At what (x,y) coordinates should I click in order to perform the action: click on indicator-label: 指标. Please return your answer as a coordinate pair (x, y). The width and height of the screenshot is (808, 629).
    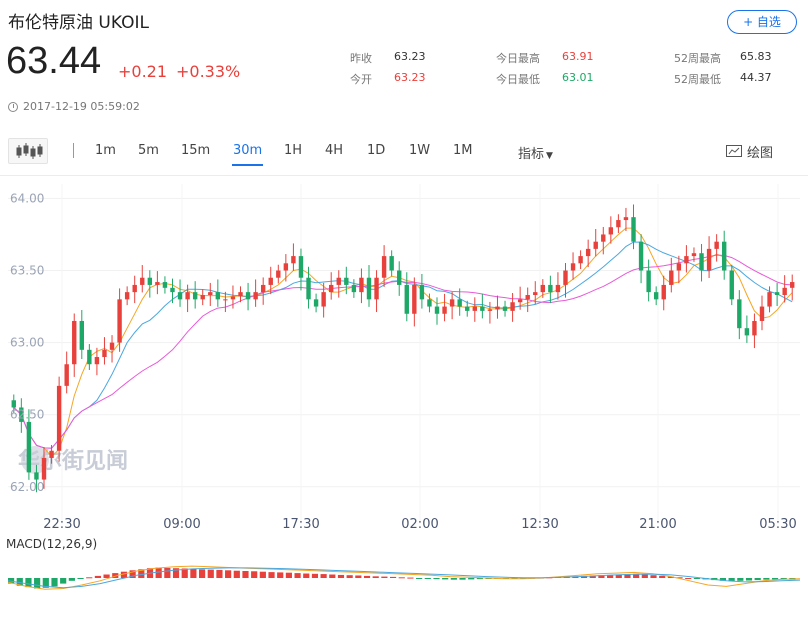
    Looking at the image, I should click on (531, 154).